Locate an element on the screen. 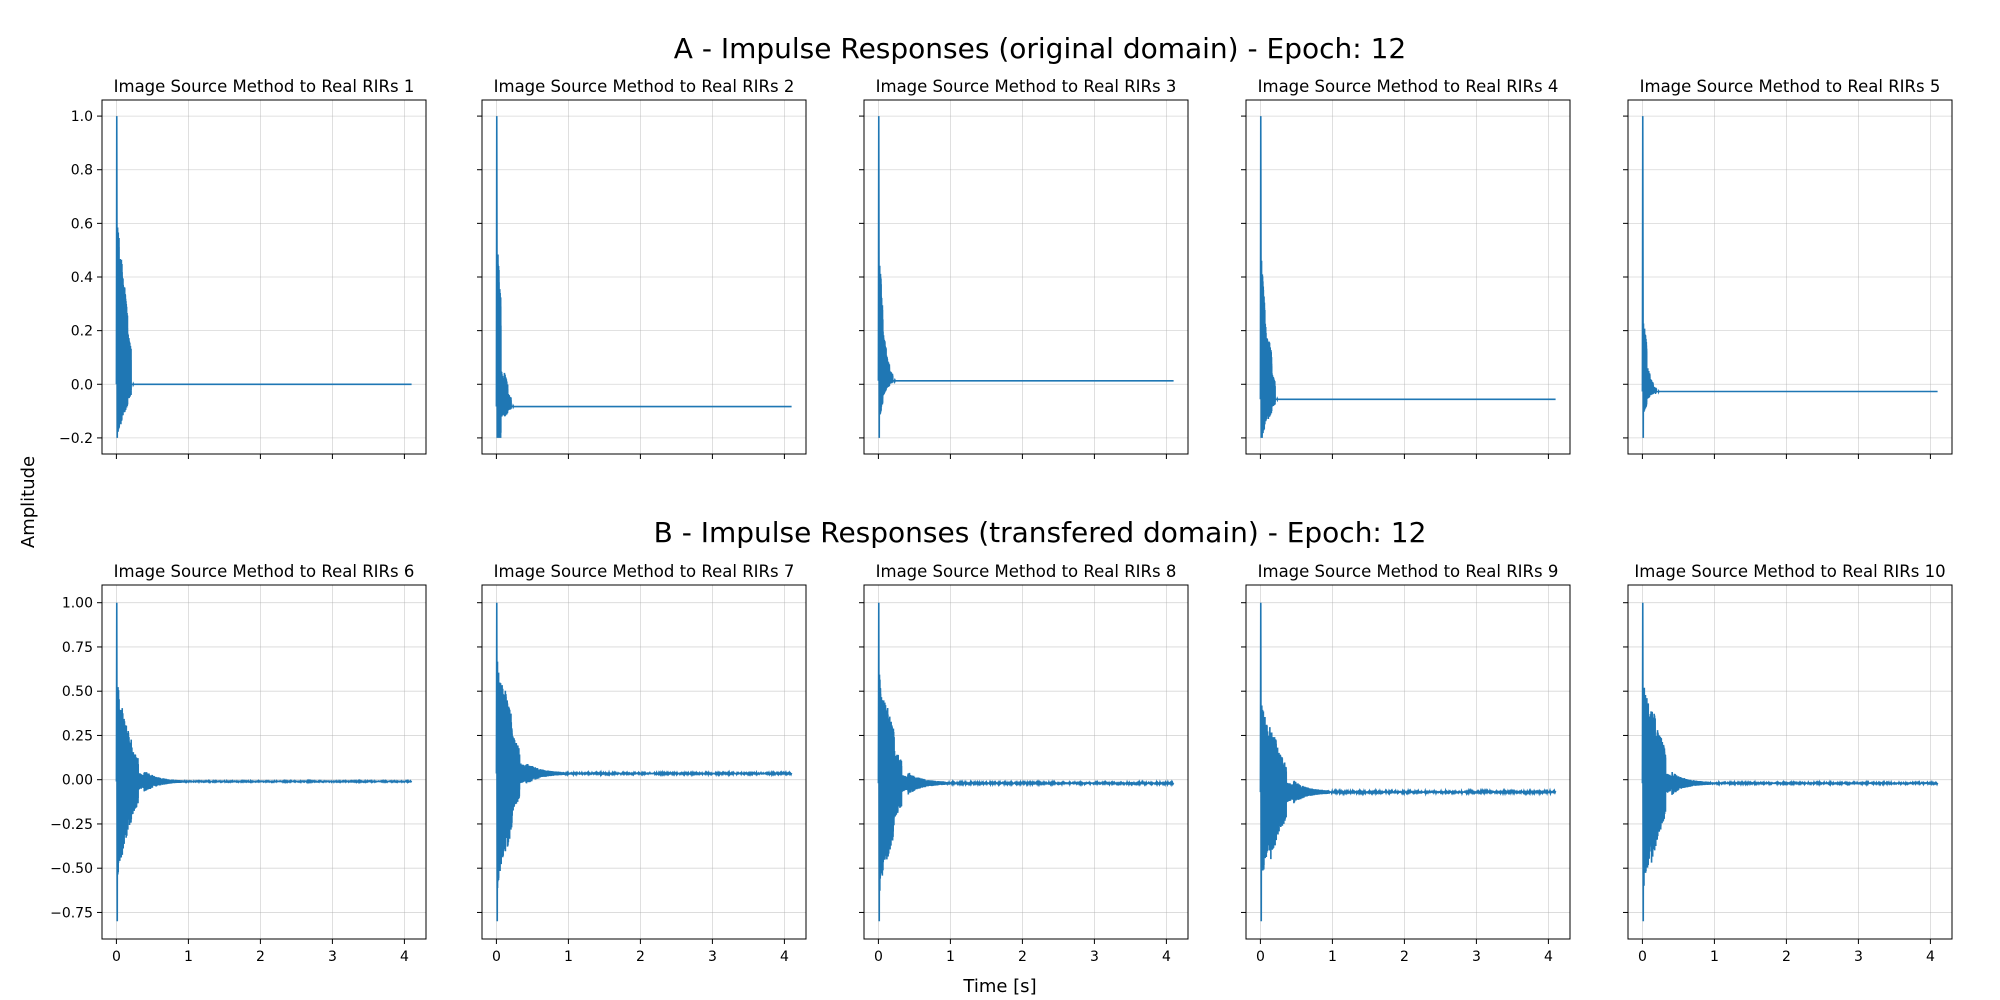  subplot-2: Image Source Method to Real RIRs 2 is located at coordinates (642, 268).